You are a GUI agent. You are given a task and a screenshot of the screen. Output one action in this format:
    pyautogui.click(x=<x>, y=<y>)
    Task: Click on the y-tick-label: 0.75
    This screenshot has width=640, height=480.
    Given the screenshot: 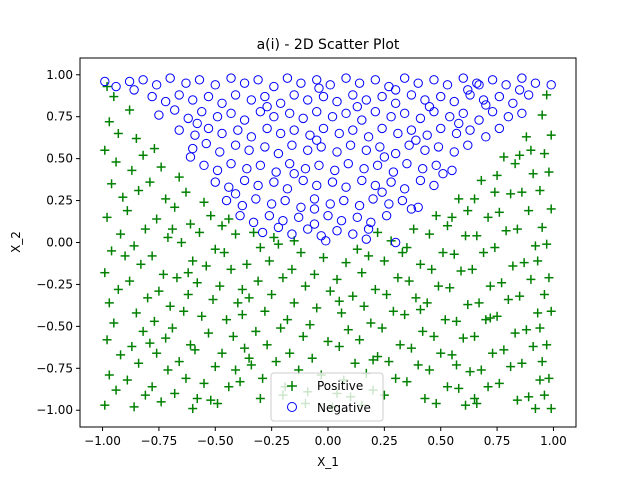 What is the action you would take?
    pyautogui.click(x=59, y=117)
    